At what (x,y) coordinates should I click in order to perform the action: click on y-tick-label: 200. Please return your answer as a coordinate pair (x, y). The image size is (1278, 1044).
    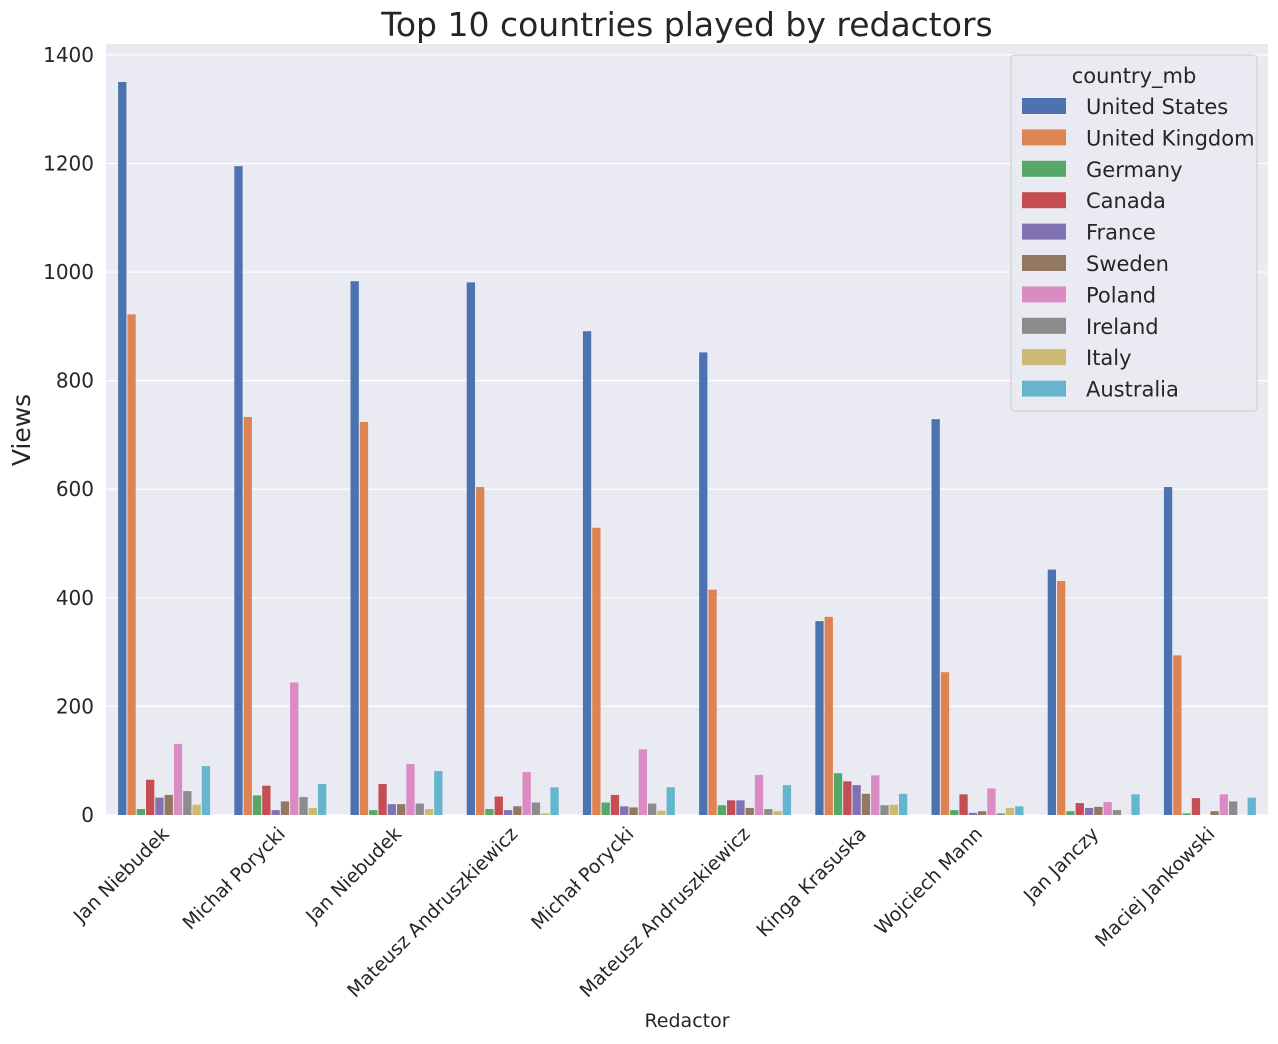
    Looking at the image, I should click on (75, 706).